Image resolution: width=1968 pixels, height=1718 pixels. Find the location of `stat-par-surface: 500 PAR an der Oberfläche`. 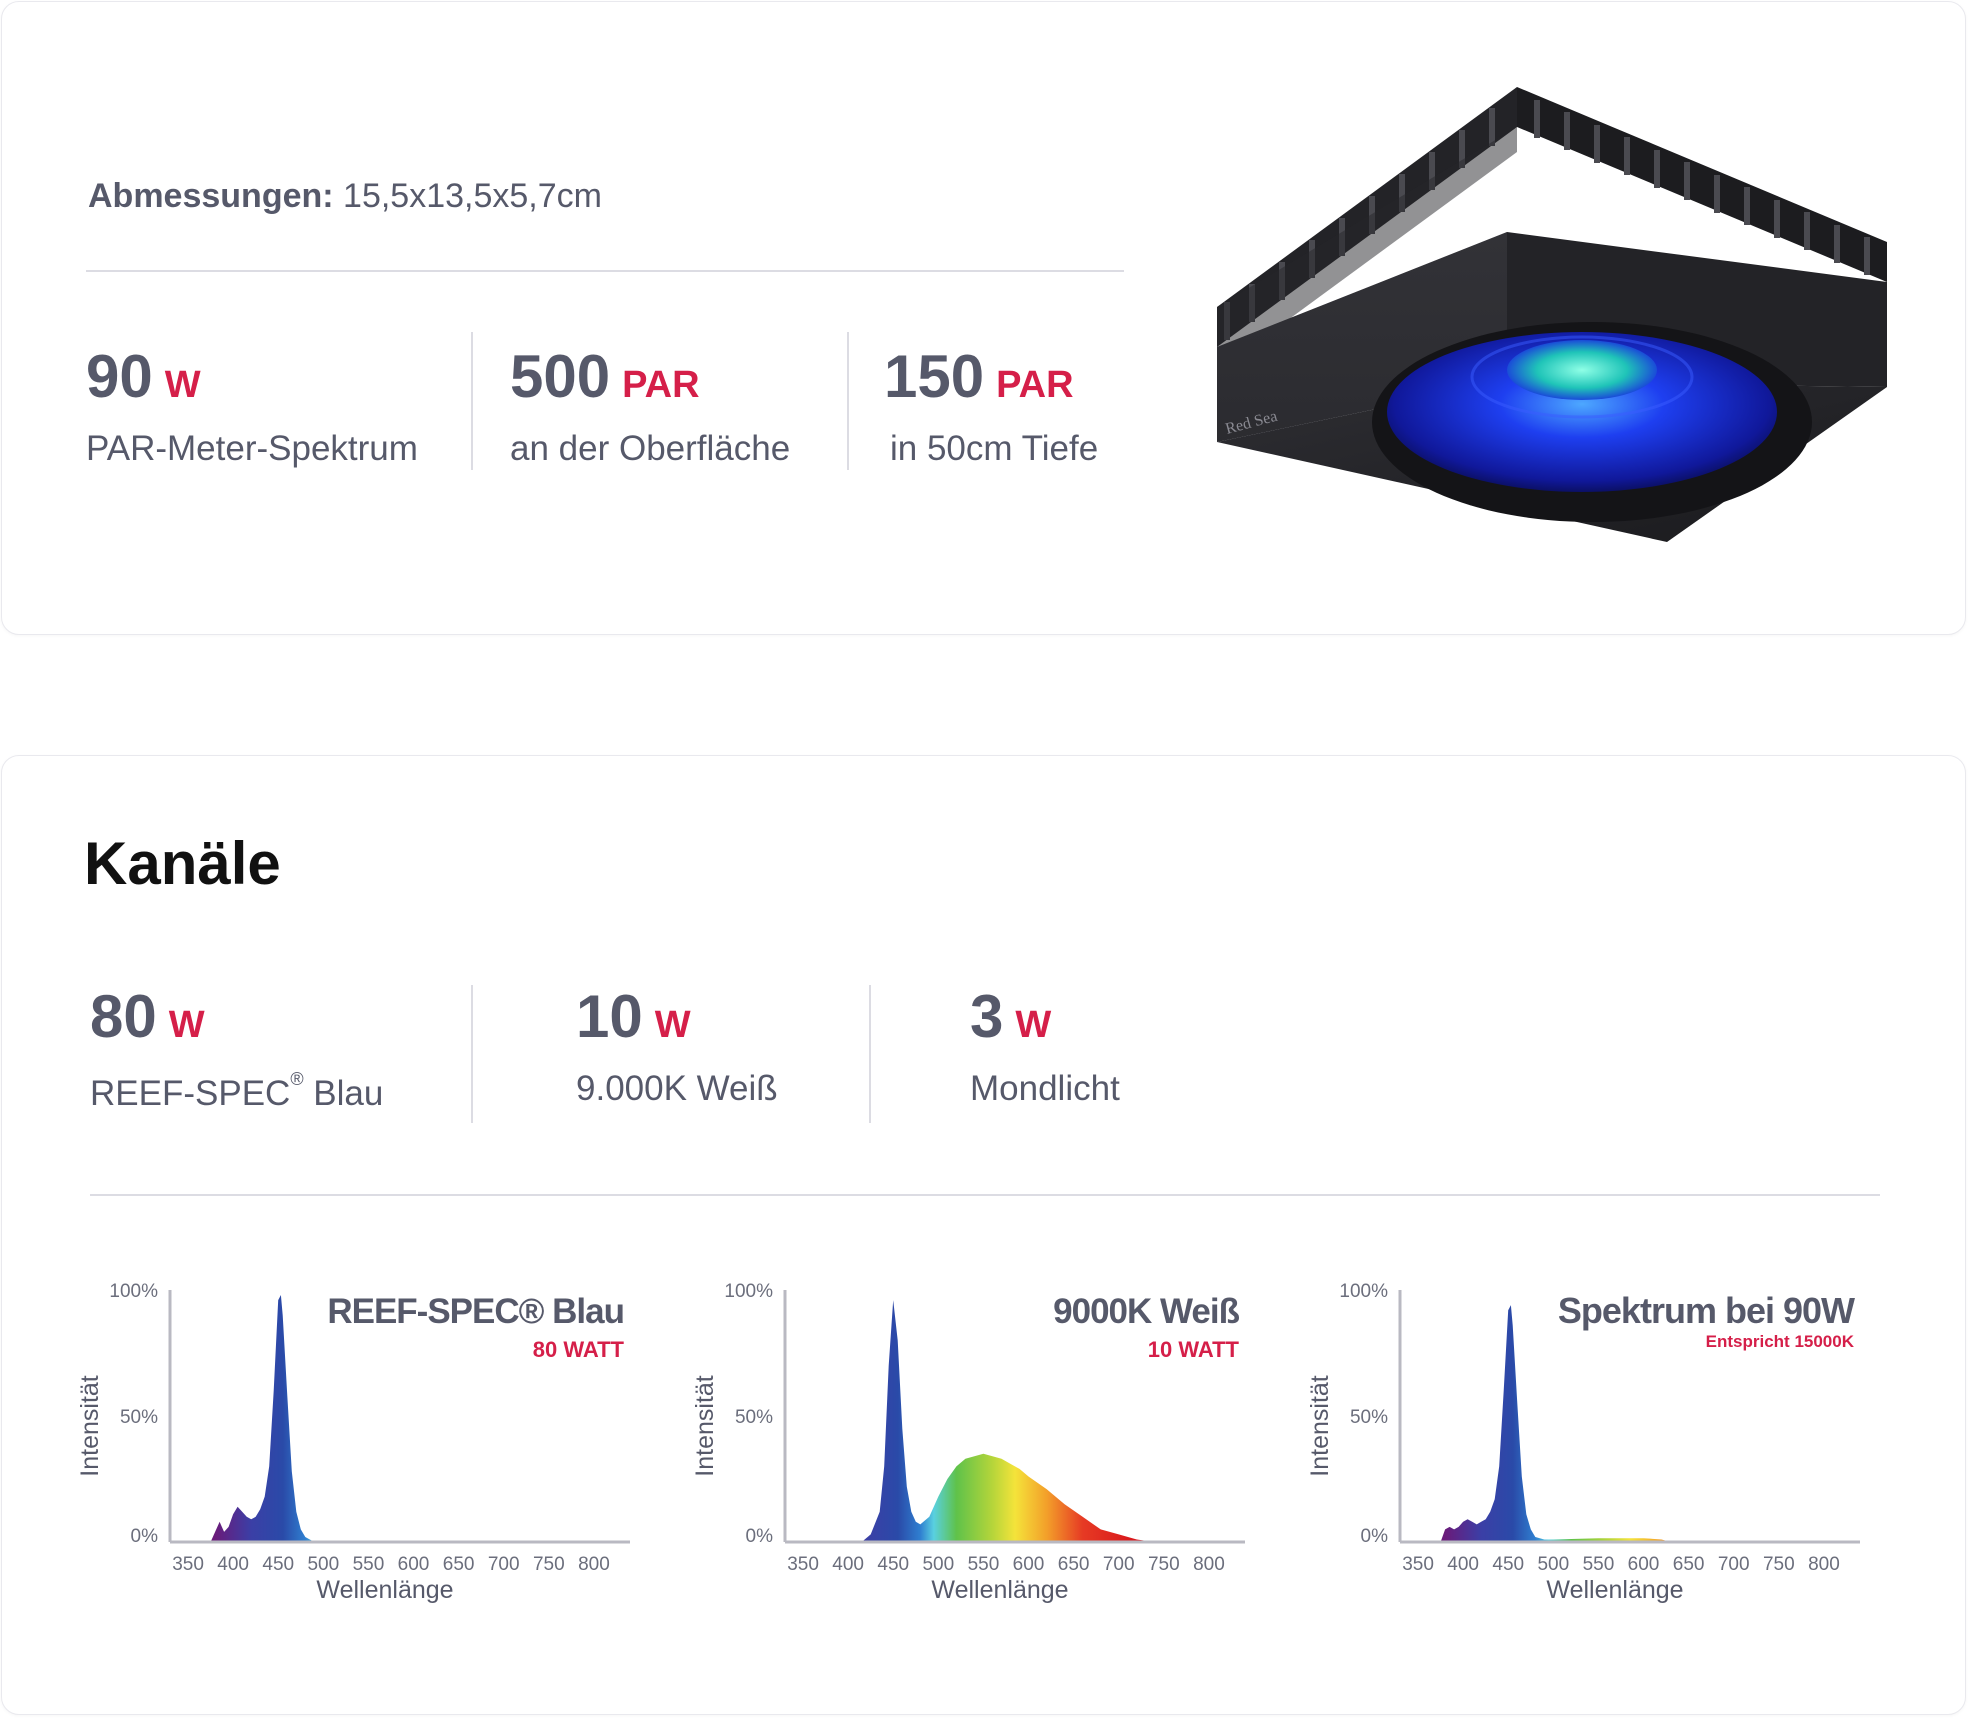

stat-par-surface: 500 PAR an der Oberfläche is located at coordinates (650, 408).